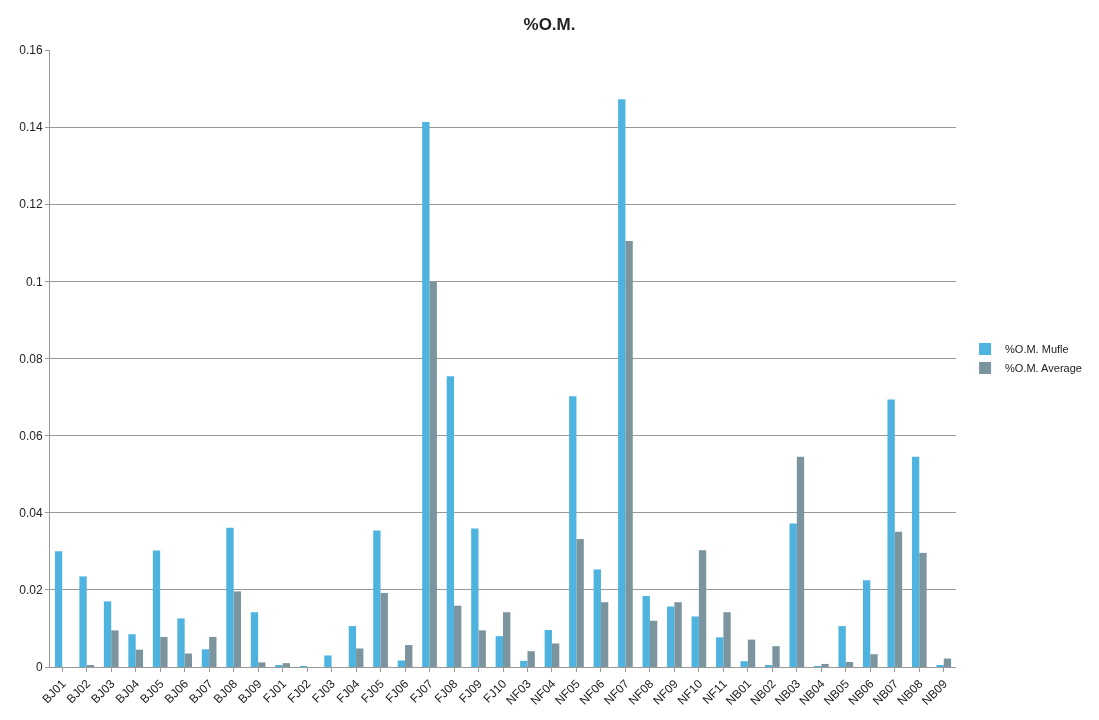 Image resolution: width=1099 pixels, height=720 pixels. Describe the element at coordinates (31, 127) in the screenshot. I see `y-tick-label: 0.14` at that location.